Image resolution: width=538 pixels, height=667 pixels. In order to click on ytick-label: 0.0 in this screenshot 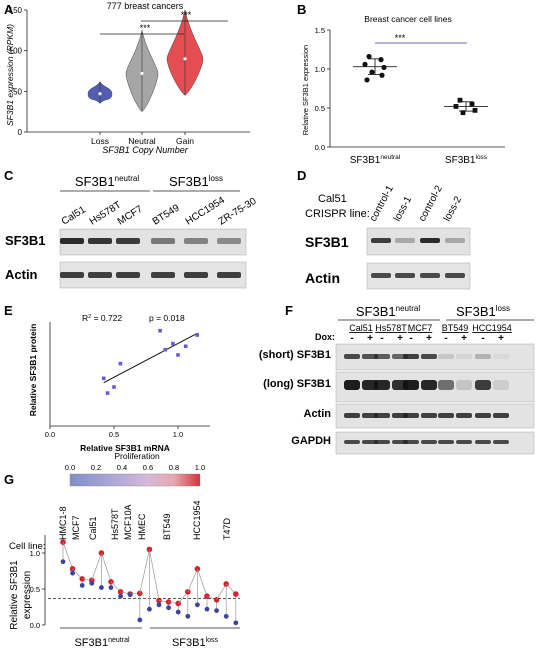, I will do `click(35, 625)`.